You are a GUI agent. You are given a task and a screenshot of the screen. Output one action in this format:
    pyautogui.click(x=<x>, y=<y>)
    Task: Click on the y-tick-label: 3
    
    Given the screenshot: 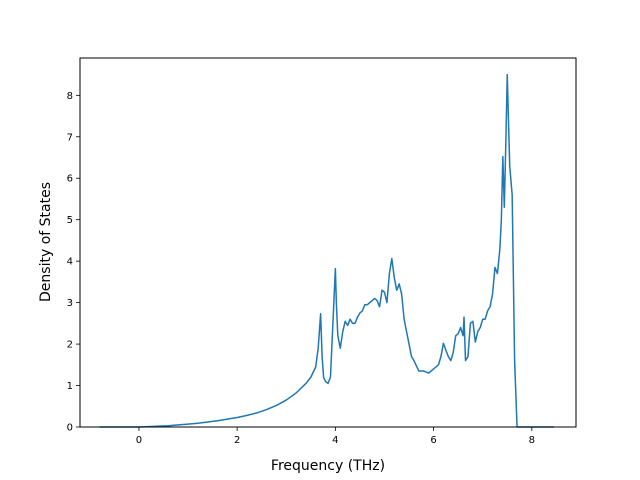 What is the action you would take?
    pyautogui.click(x=70, y=303)
    